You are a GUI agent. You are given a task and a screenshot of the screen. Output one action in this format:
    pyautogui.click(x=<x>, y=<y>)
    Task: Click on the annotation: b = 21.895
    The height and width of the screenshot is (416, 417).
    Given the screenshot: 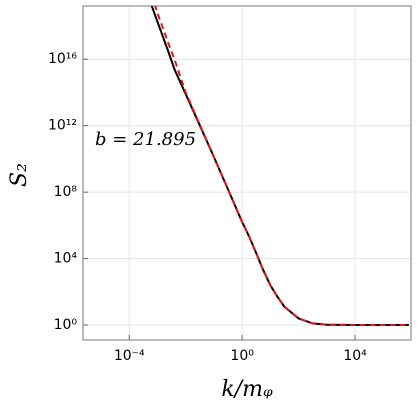 What is the action you would take?
    pyautogui.click(x=145, y=139)
    